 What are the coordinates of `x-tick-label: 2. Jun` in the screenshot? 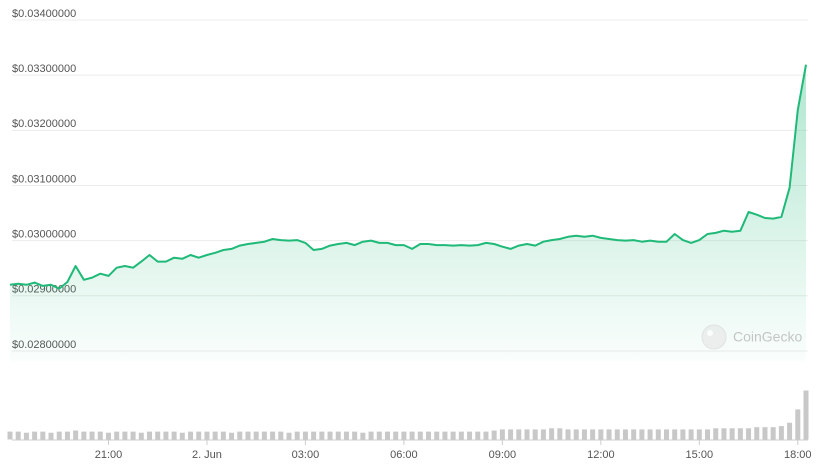 It's located at (207, 455).